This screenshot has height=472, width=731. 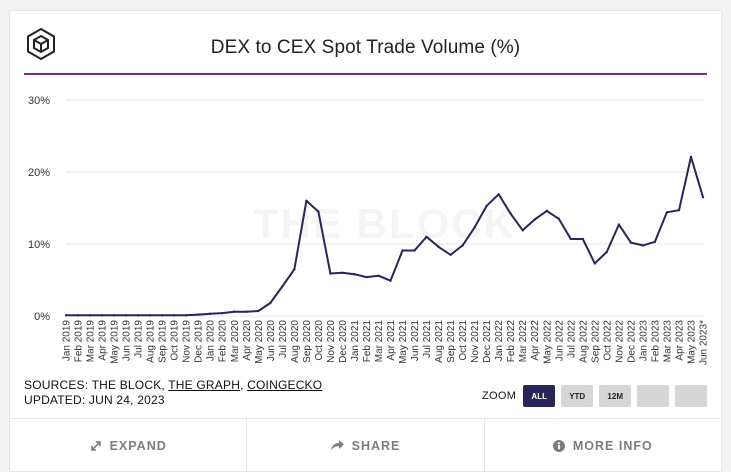 I want to click on share-button: SHARE, so click(x=364, y=445).